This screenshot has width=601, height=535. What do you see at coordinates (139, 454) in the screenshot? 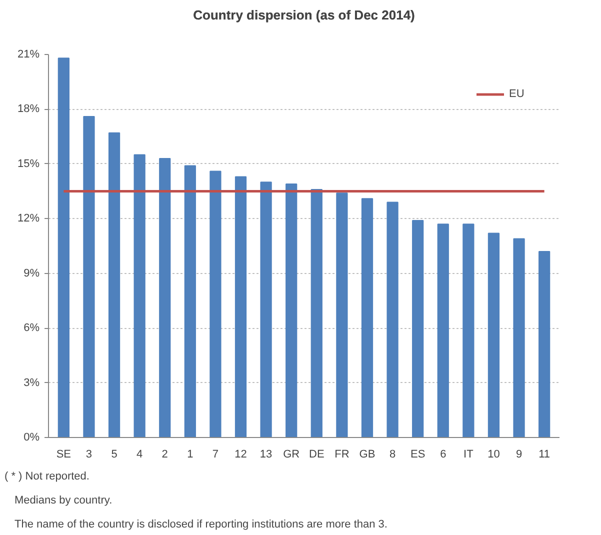
I see `x-tick-label: 4` at bounding box center [139, 454].